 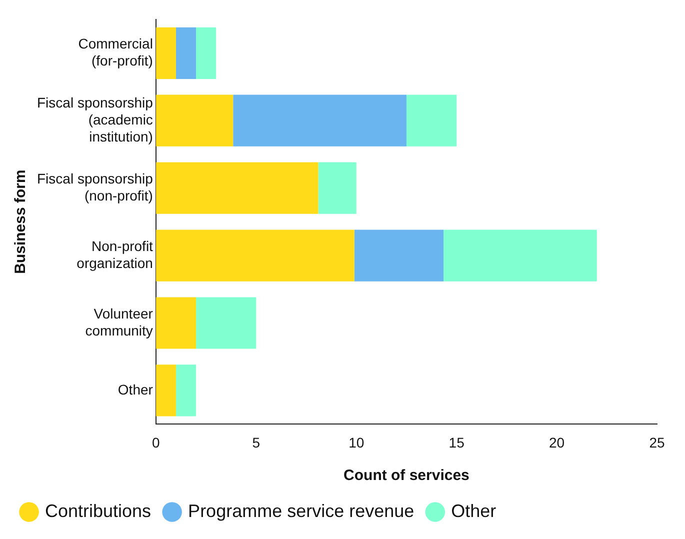 I want to click on y-tick-label: Fiscal sponsorship (academic institution), so click(x=95, y=119).